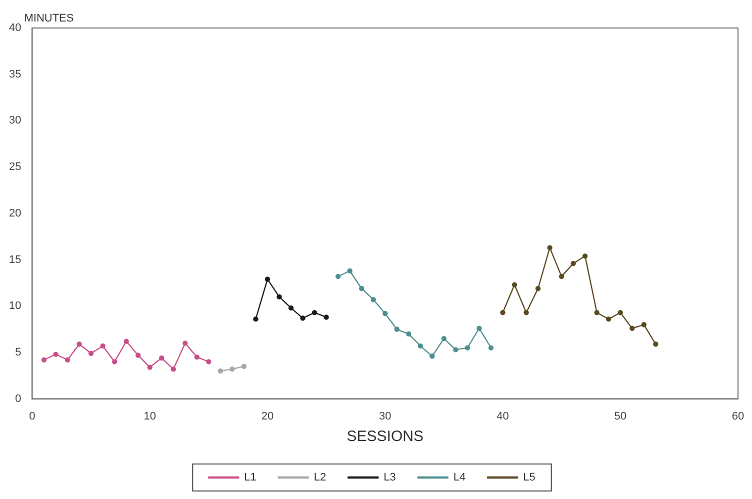  What do you see at coordinates (32, 416) in the screenshot?
I see `x-tick-label: 0` at bounding box center [32, 416].